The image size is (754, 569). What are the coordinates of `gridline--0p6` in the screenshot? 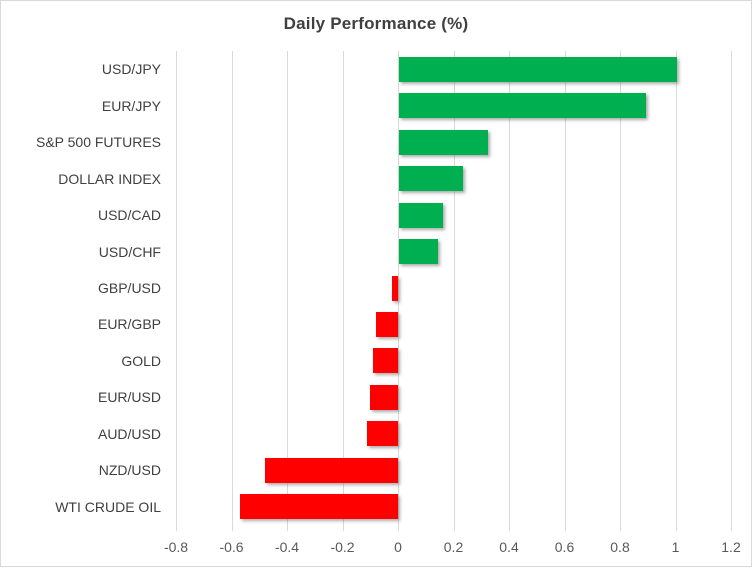 It's located at (232, 288).